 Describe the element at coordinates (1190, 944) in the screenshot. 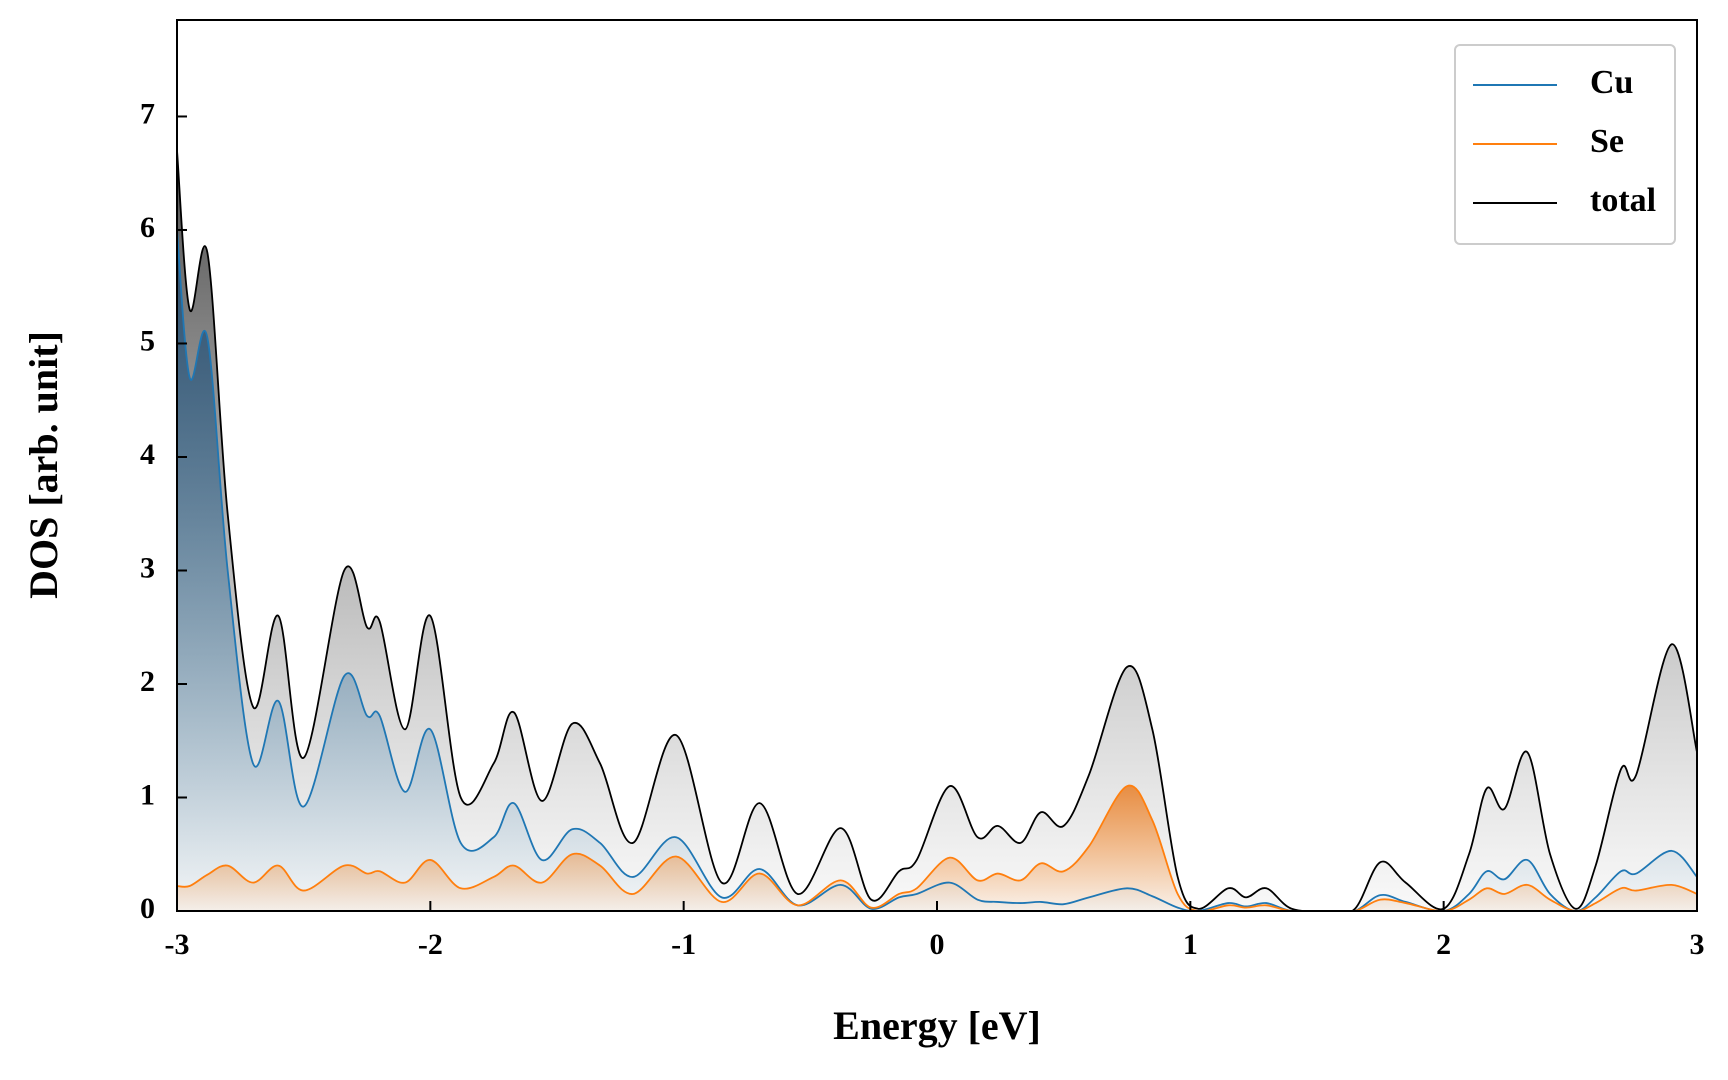

I see `x-tick-label: 1` at that location.